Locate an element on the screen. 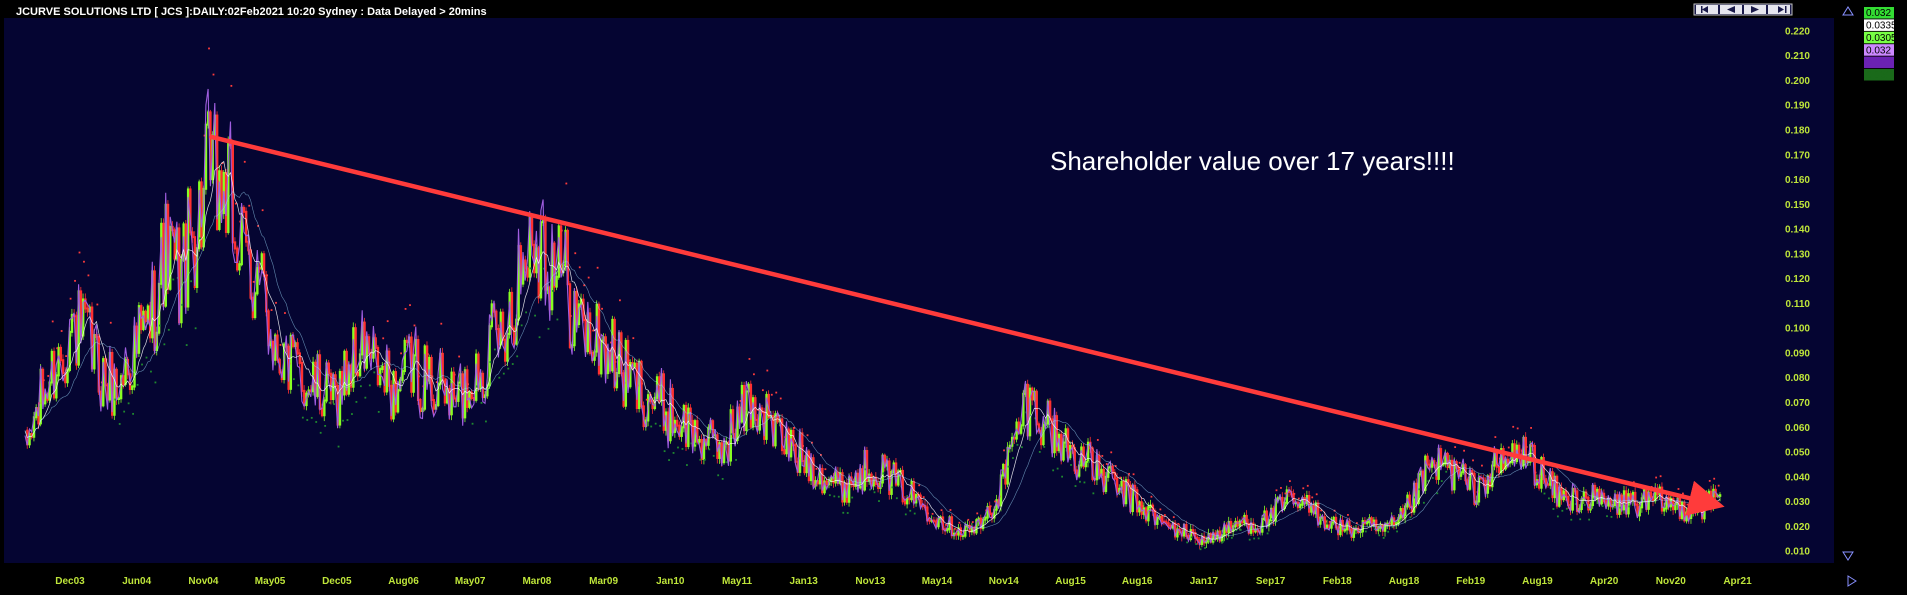 This screenshot has width=1907, height=595. price-badge is located at coordinates (1879, 75).